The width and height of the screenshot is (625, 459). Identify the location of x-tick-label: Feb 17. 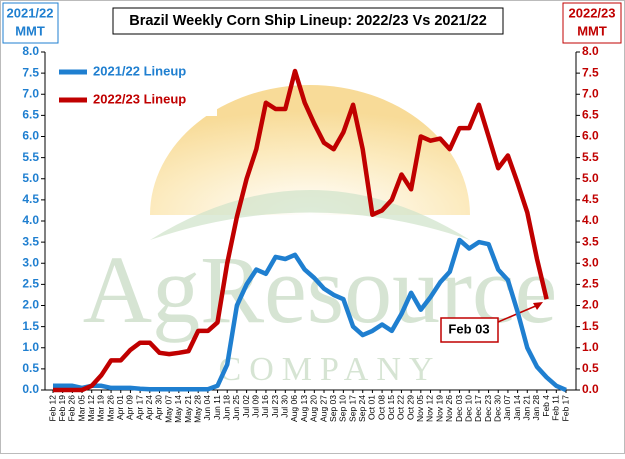
(565, 408).